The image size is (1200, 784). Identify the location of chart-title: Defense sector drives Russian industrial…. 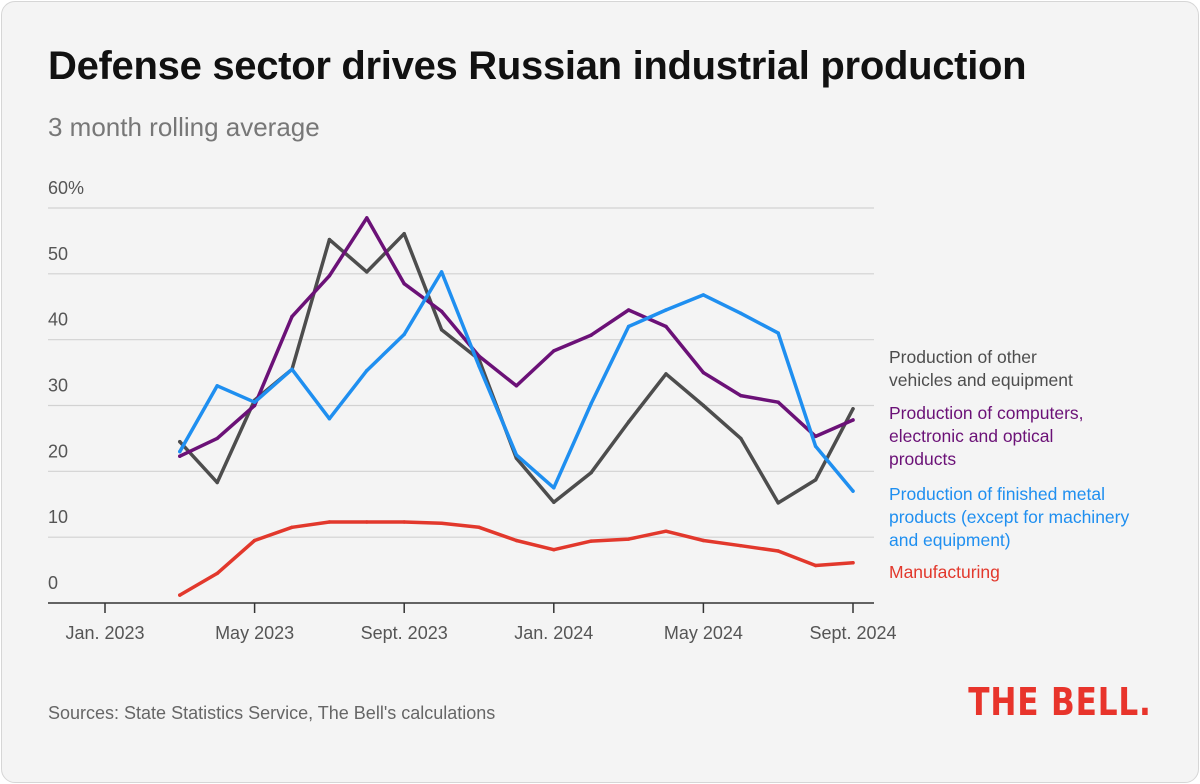
(537, 66).